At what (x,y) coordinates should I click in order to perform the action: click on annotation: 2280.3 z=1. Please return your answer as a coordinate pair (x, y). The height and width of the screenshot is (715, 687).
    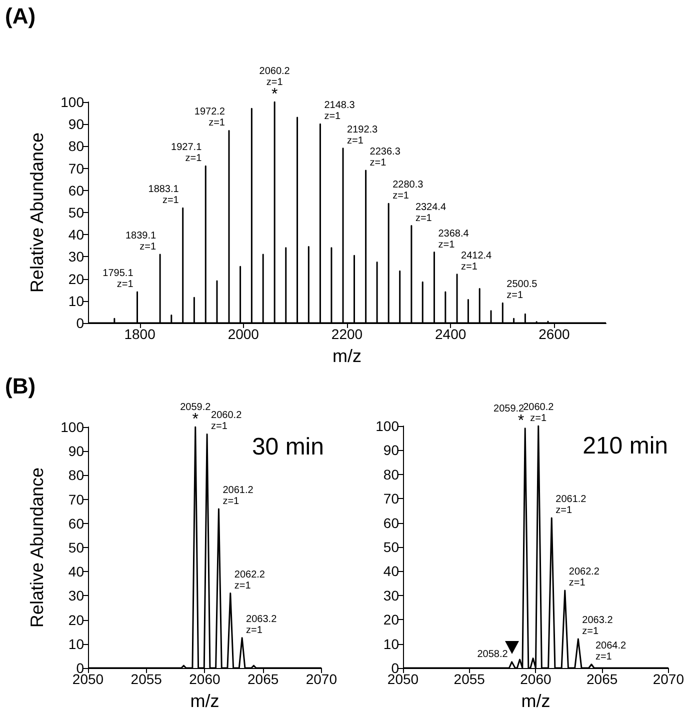
    Looking at the image, I should click on (408, 191).